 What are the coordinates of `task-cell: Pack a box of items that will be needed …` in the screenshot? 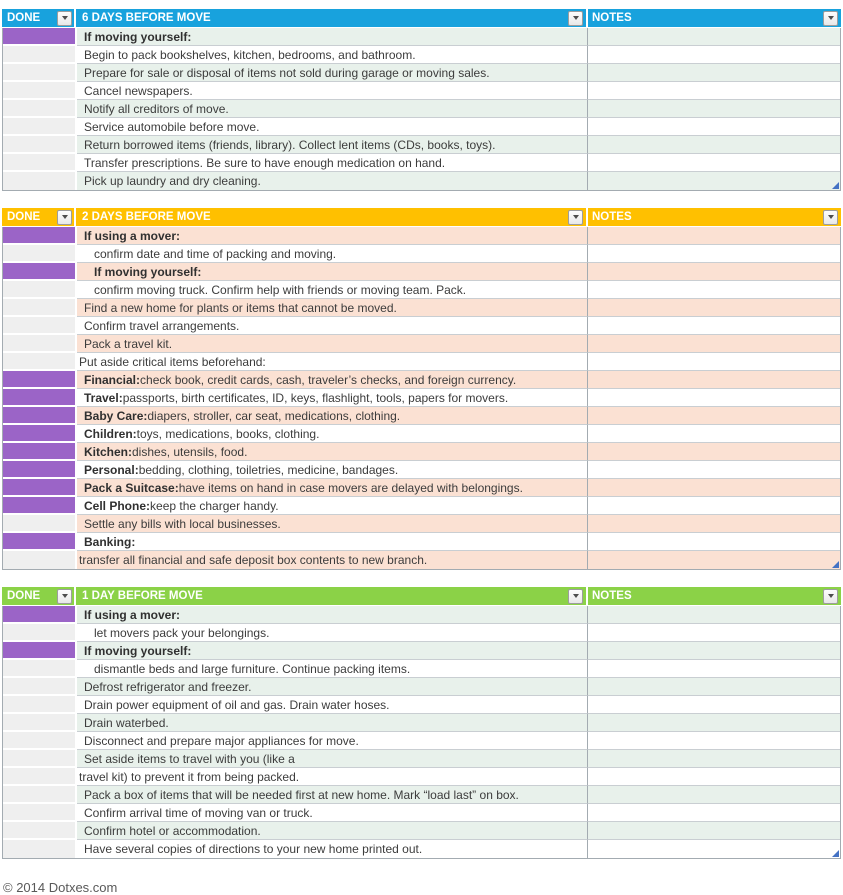 It's located at (332, 795).